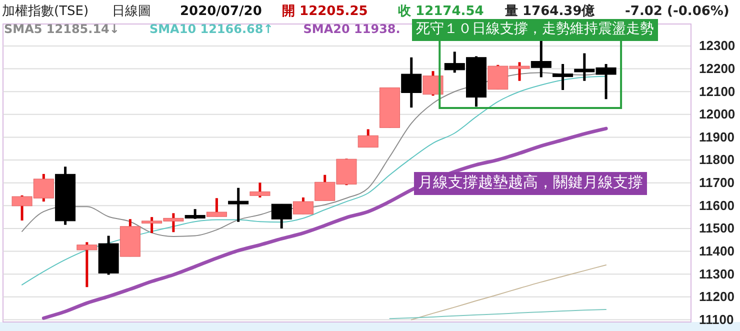  What do you see at coordinates (716, 205) in the screenshot?
I see `y-tick-label: 11600` at bounding box center [716, 205].